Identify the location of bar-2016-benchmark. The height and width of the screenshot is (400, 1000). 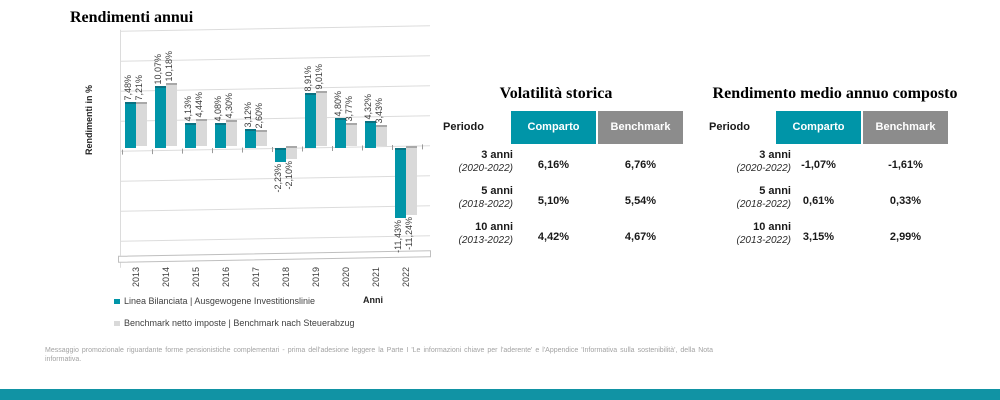
(231, 133).